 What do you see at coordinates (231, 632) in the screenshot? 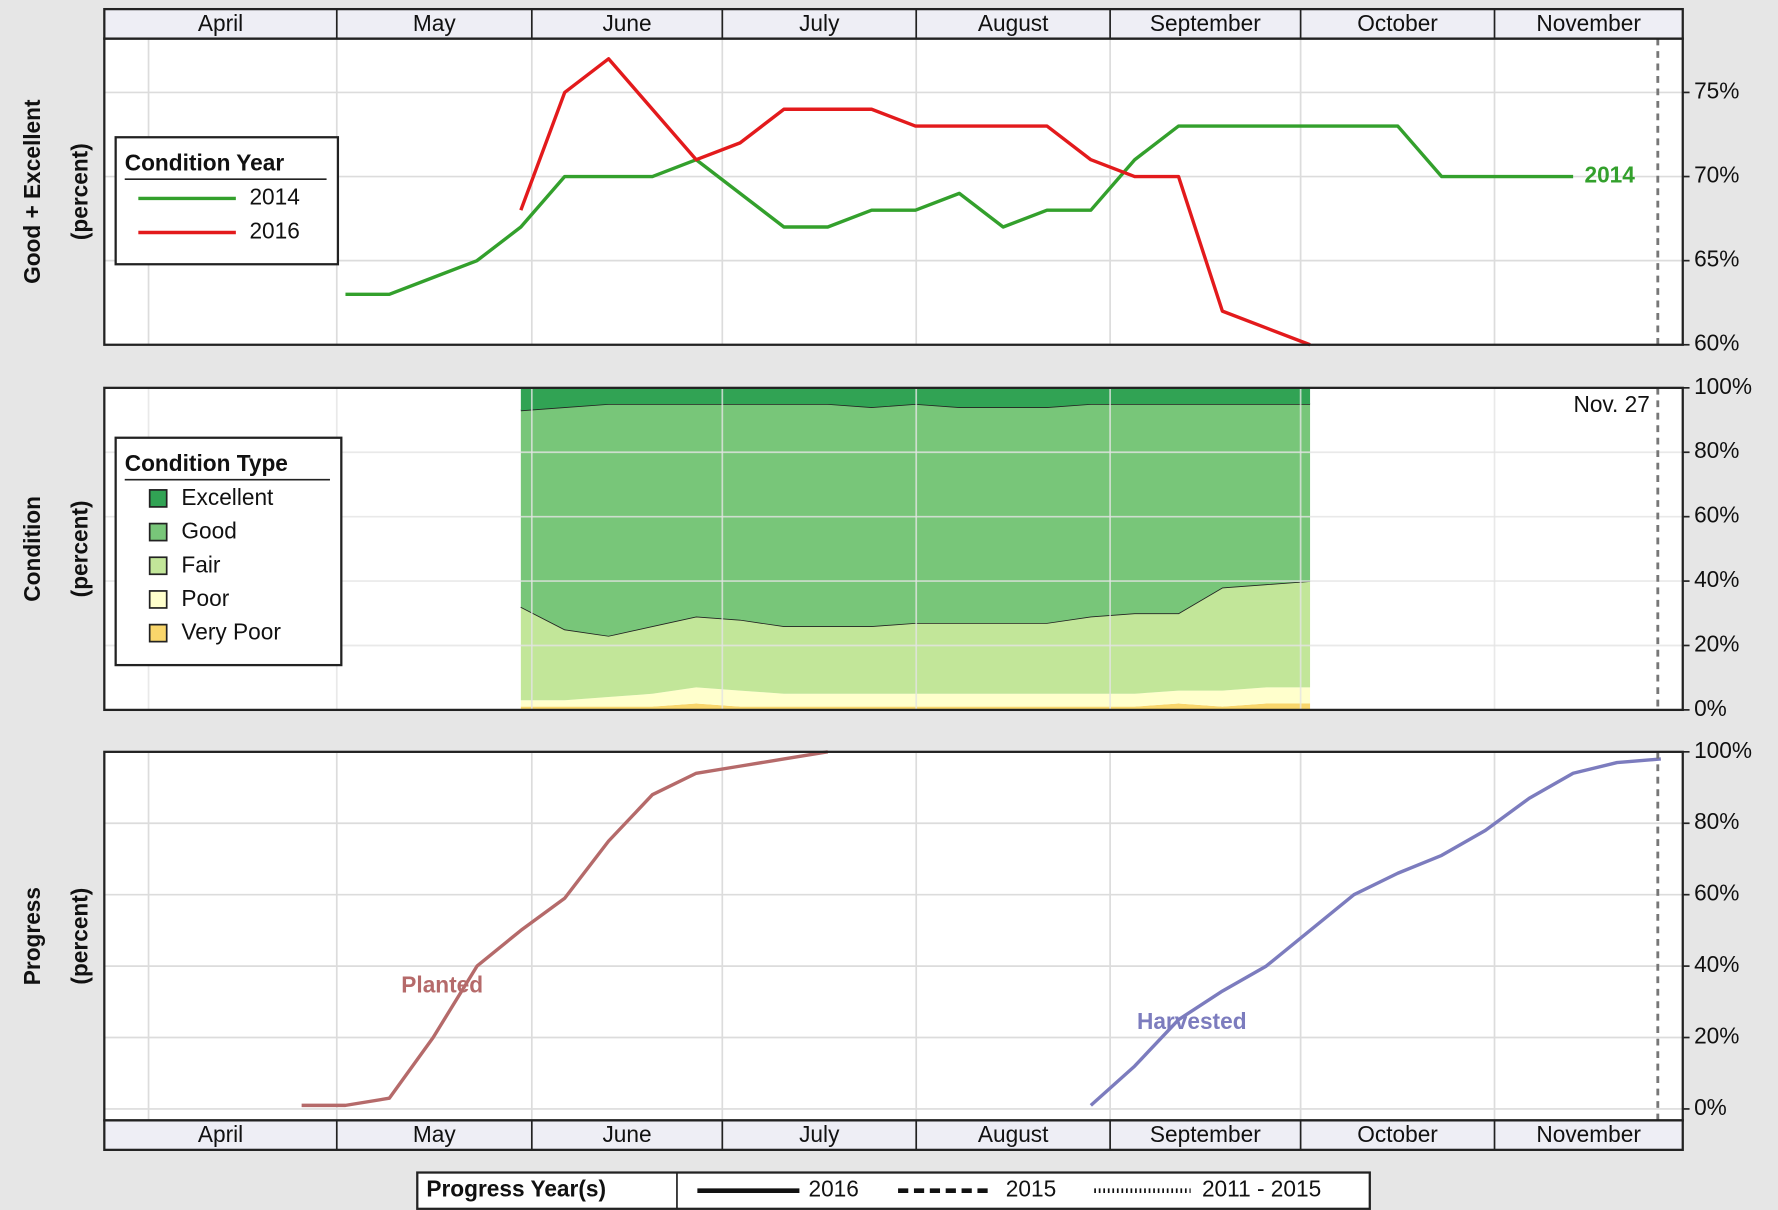
I see `legend-label: Very Poor` at bounding box center [231, 632].